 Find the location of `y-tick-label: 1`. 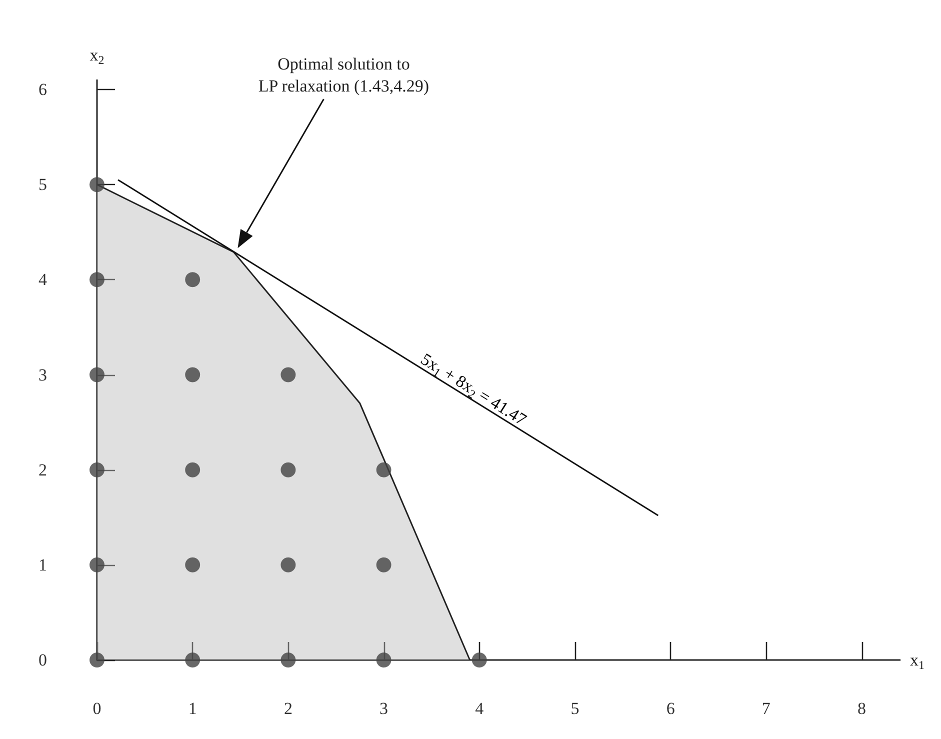

y-tick-label: 1 is located at coordinates (42, 564).